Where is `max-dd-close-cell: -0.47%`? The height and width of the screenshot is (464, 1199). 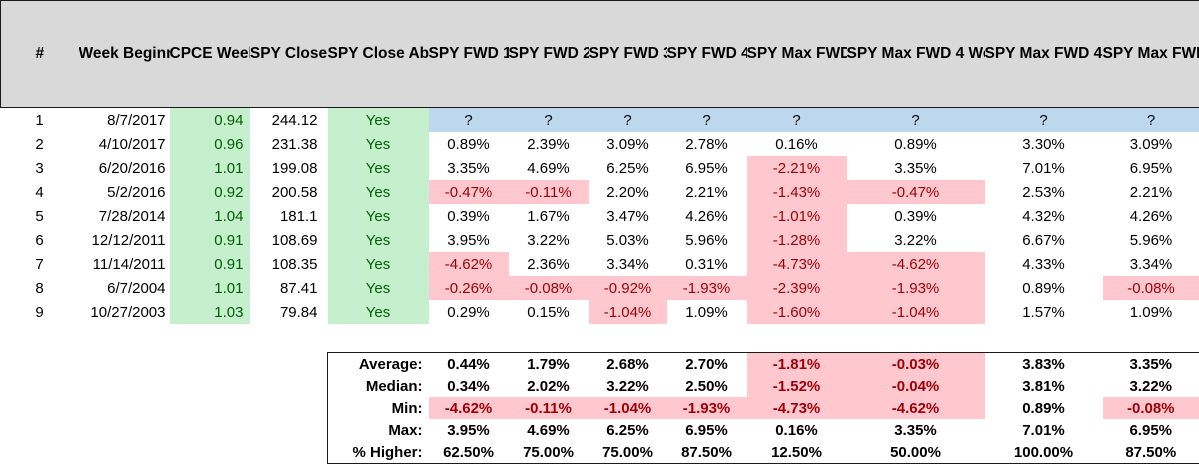 max-dd-close-cell: -0.47% is located at coordinates (916, 192).